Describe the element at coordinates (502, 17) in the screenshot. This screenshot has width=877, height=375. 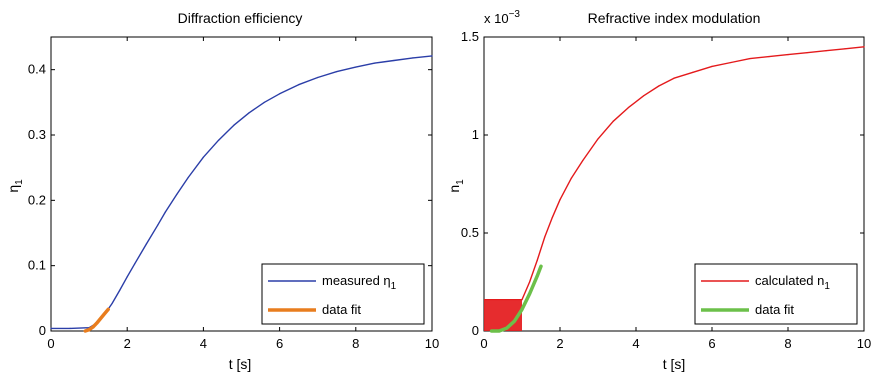
I see `y-scale-label: x 10−3` at that location.